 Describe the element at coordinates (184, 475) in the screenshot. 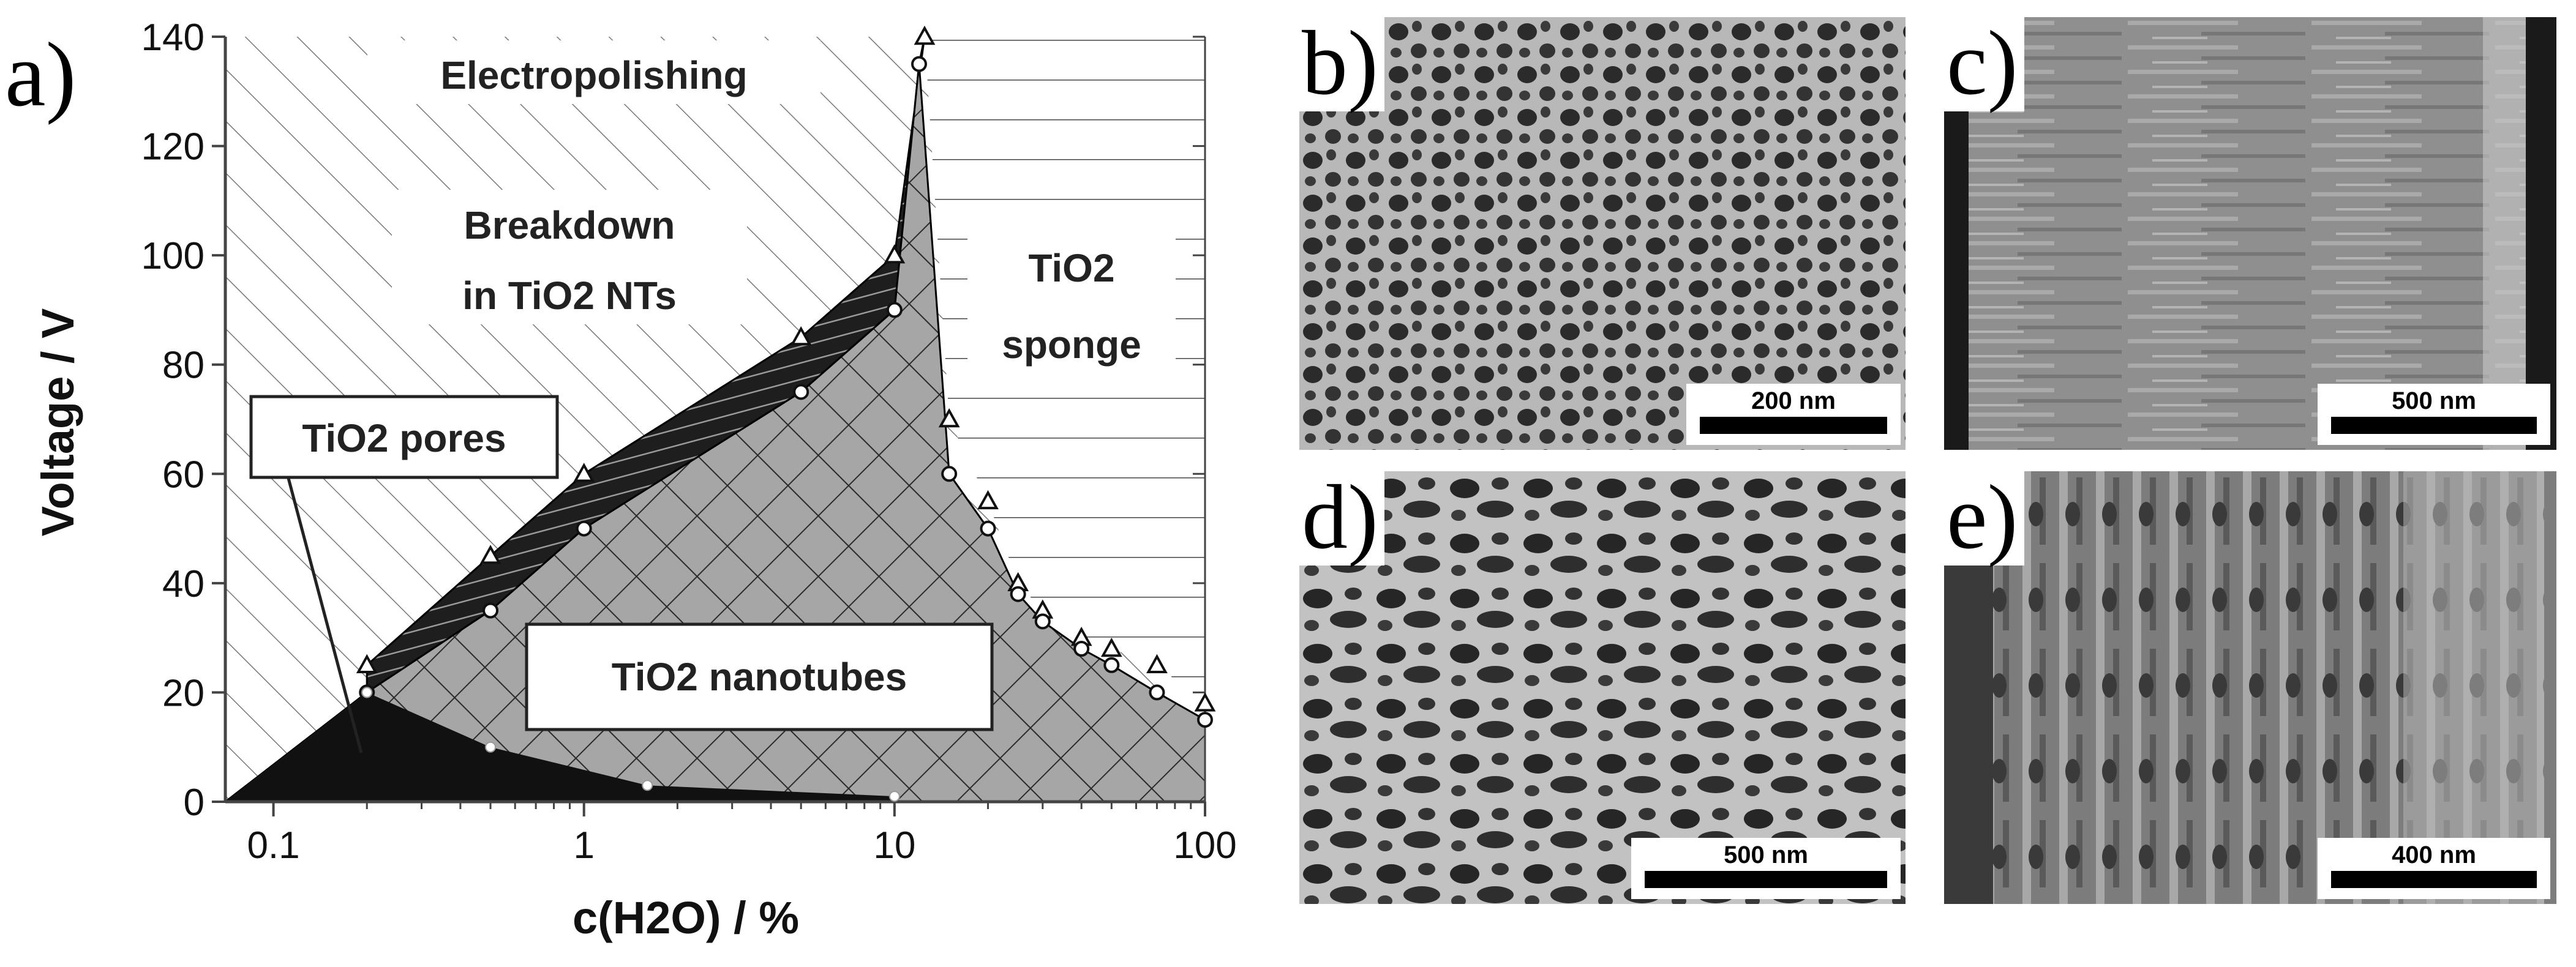

I see `y-tick-label: 60` at that location.